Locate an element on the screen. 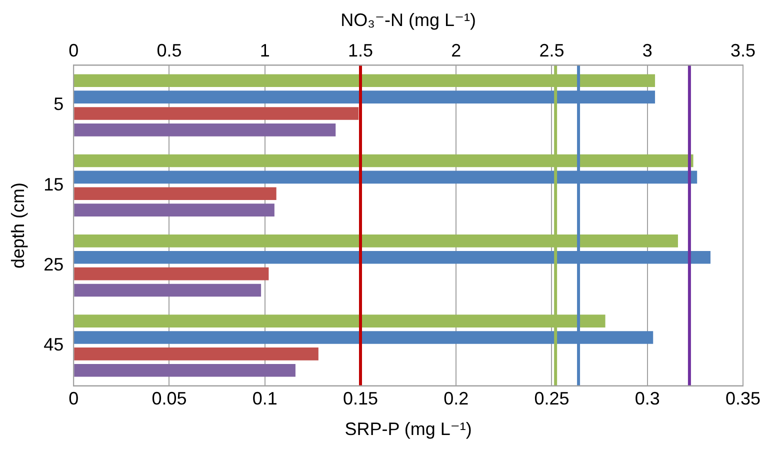 This screenshot has width=765, height=451. x-tick-label: 0.2 is located at coordinates (456, 398).